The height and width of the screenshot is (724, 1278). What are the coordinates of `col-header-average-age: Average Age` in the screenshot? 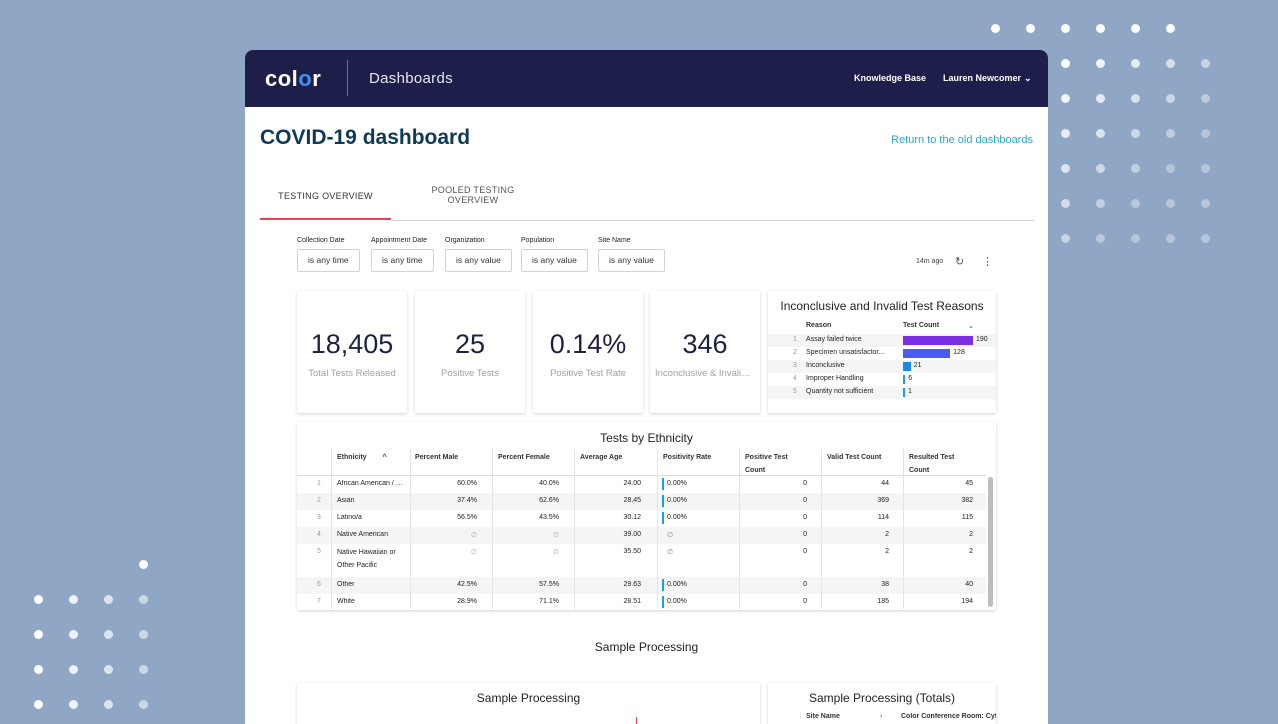 It's located at (601, 457).